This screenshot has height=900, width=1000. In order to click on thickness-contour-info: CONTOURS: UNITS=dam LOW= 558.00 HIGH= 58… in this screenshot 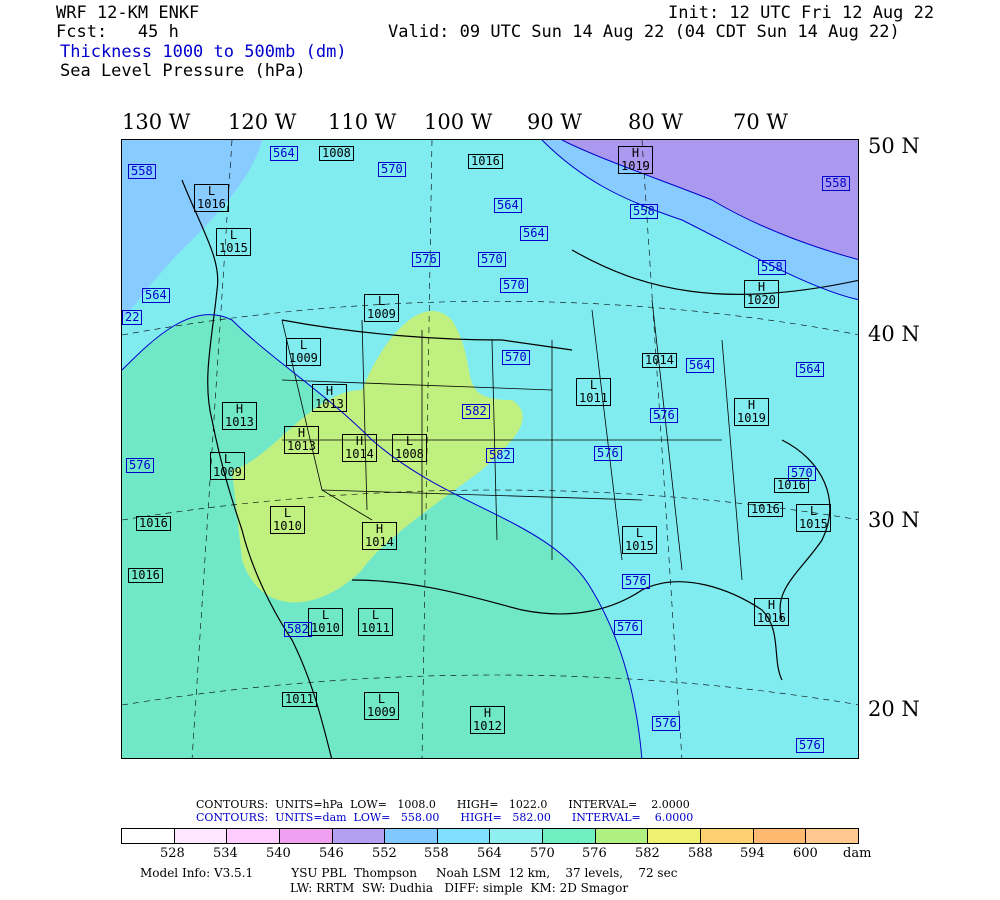, I will do `click(445, 817)`.